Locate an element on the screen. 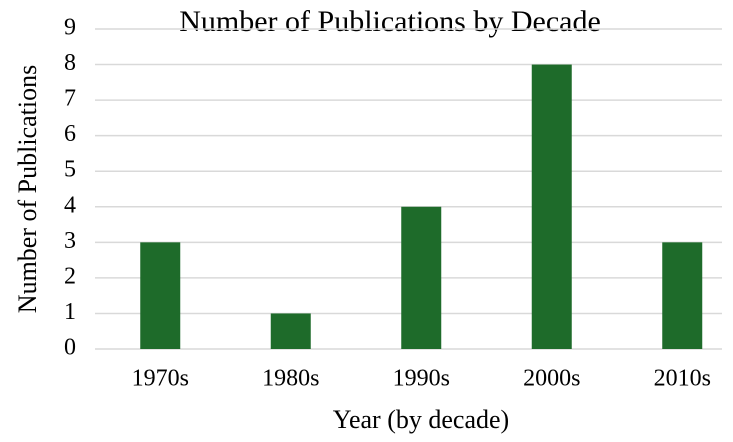 Image resolution: width=733 pixels, height=442 pixels. y-tick-label: 9 is located at coordinates (70, 28).